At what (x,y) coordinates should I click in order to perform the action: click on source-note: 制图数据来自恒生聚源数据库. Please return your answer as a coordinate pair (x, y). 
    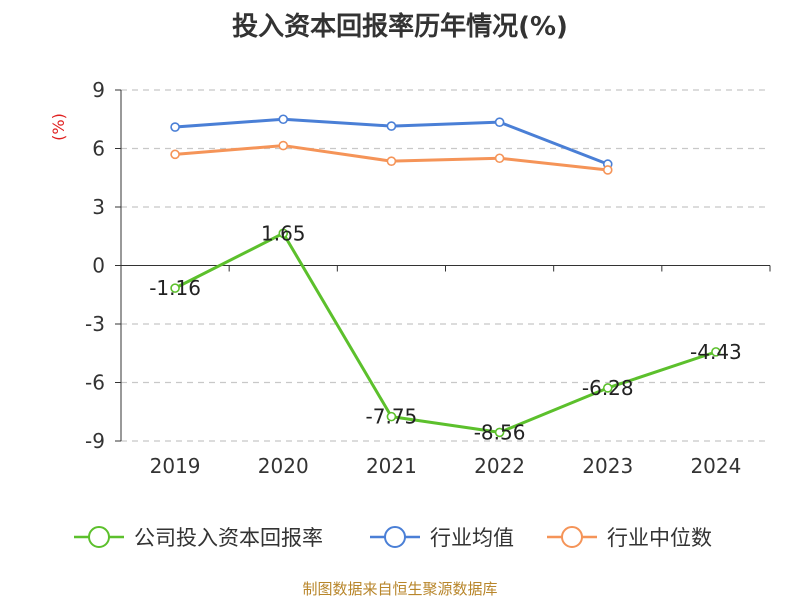
    Looking at the image, I should click on (400, 589).